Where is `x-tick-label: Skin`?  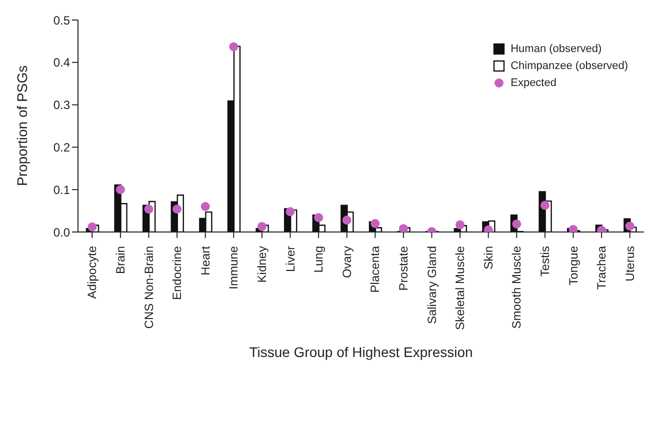 x-tick-label: Skin is located at coordinates (488, 258).